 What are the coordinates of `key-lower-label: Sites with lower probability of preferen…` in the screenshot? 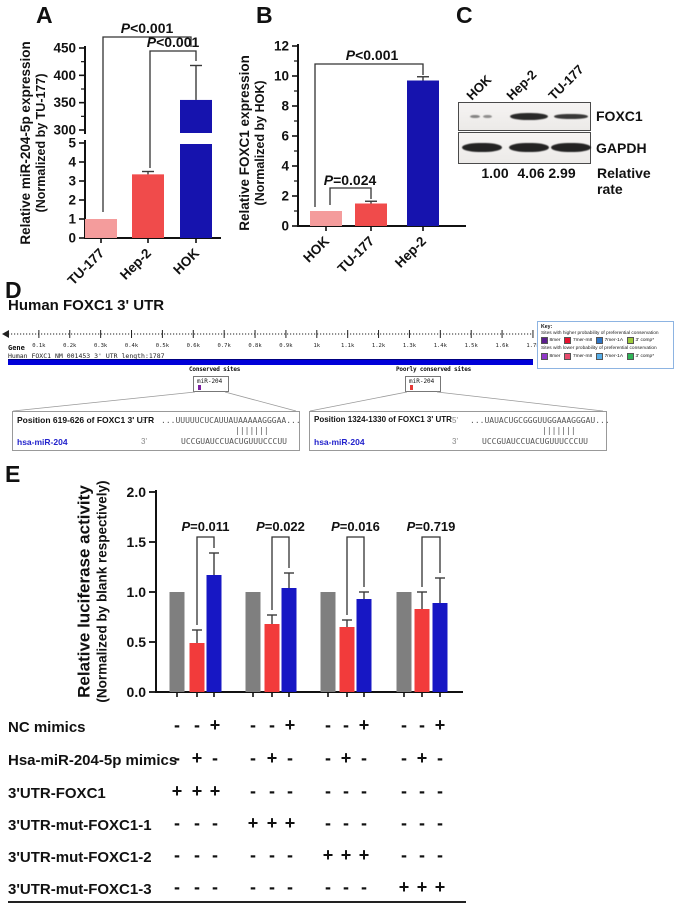 It's located at (599, 349).